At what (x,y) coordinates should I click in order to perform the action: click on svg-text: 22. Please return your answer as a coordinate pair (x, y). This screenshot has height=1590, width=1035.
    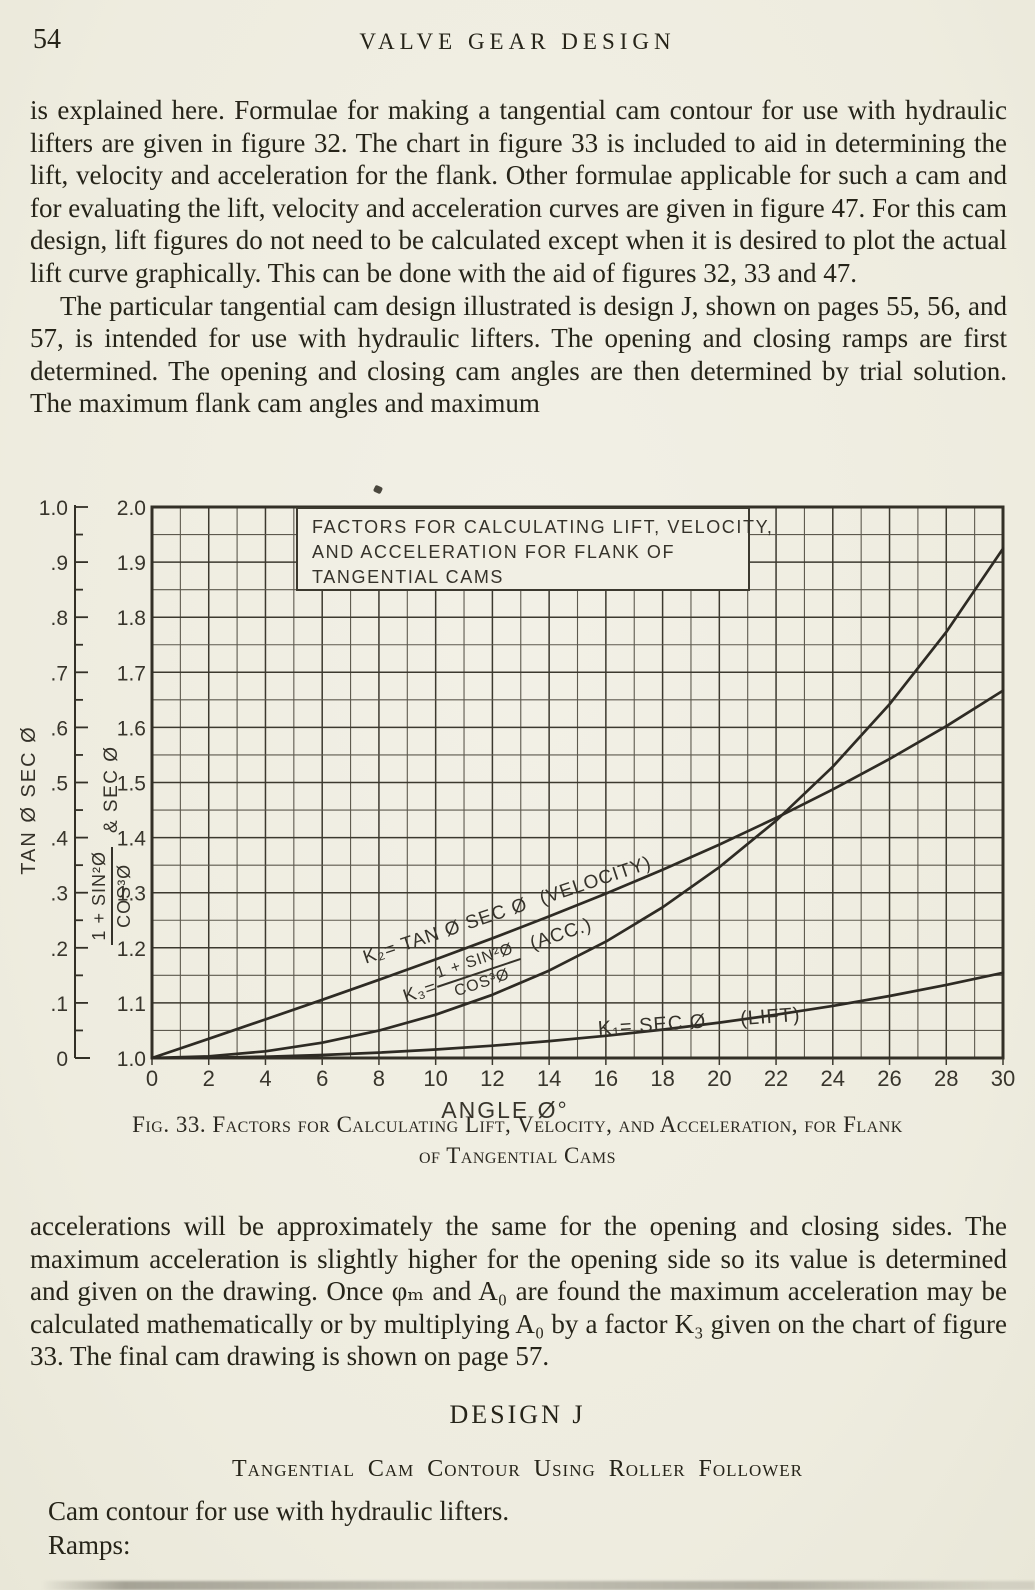
    Looking at the image, I should click on (776, 1078).